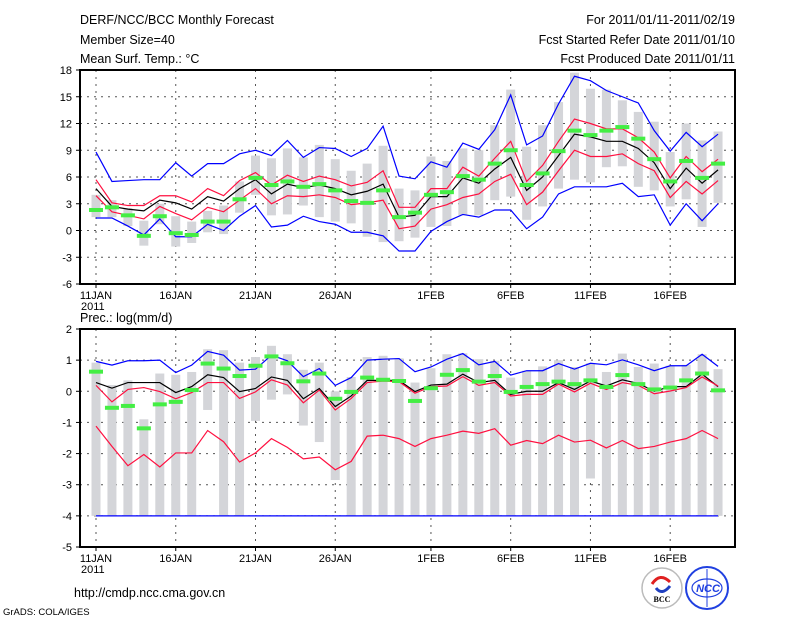 The image size is (800, 618). What do you see at coordinates (66, 125) in the screenshot?
I see `y-tick-label: 12` at bounding box center [66, 125].